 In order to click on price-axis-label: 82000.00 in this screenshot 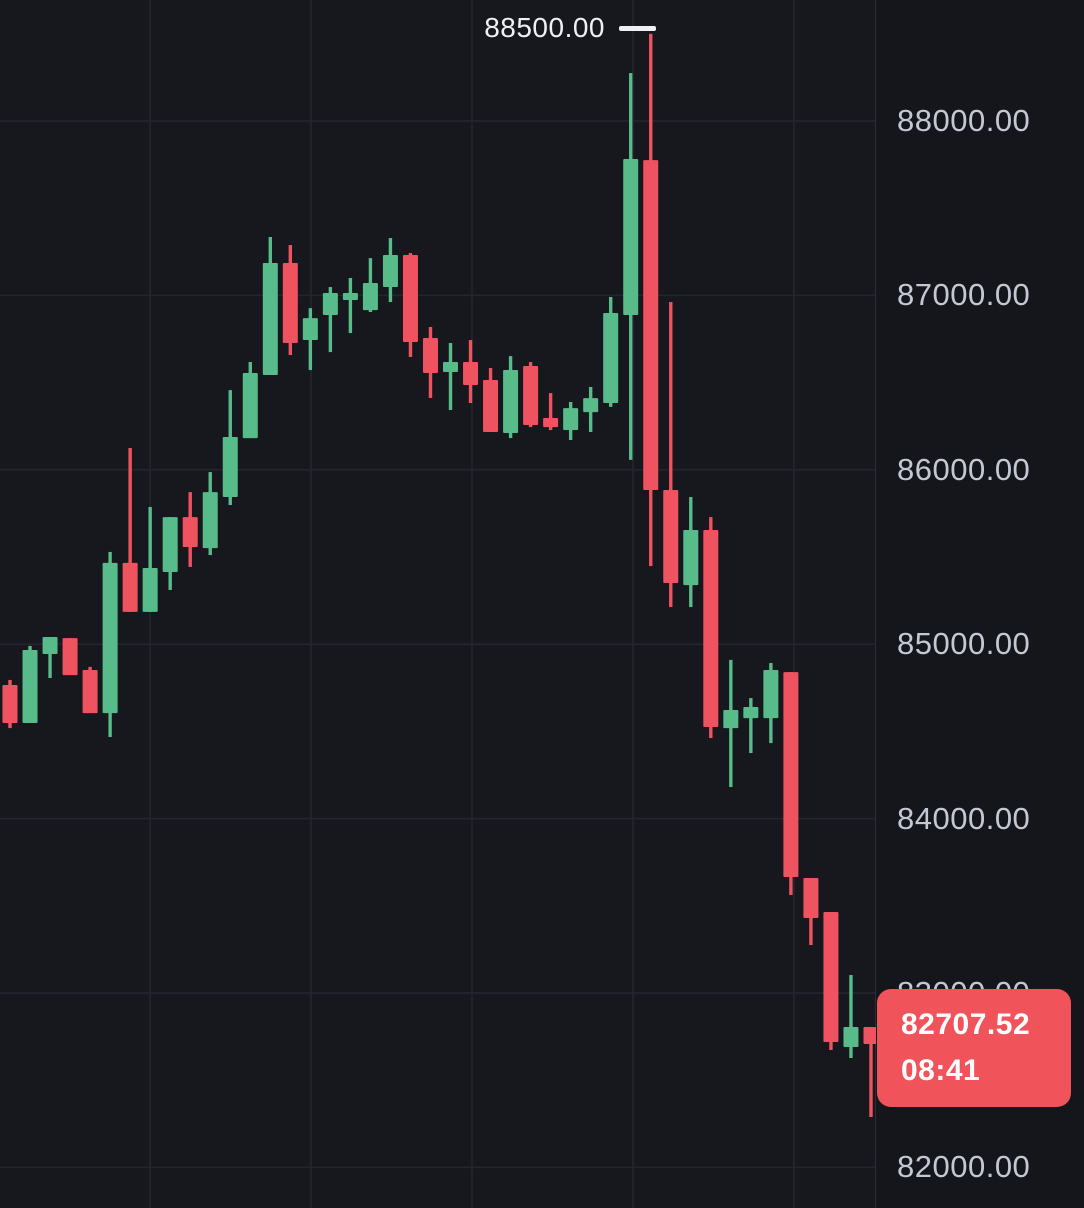, I will do `click(964, 1167)`.